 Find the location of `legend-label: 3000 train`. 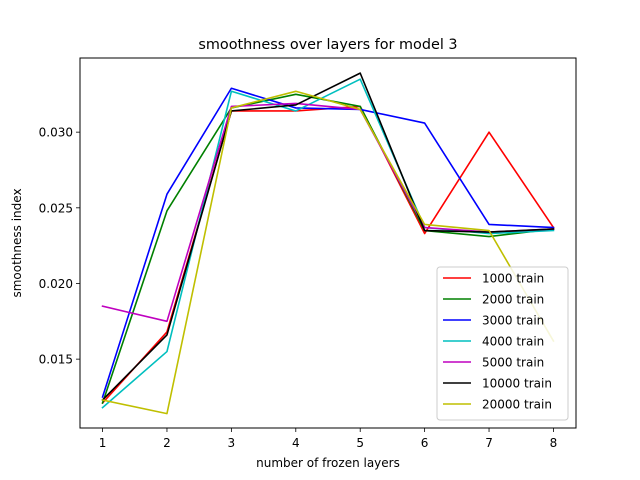

legend-label: 3000 train is located at coordinates (513, 321).